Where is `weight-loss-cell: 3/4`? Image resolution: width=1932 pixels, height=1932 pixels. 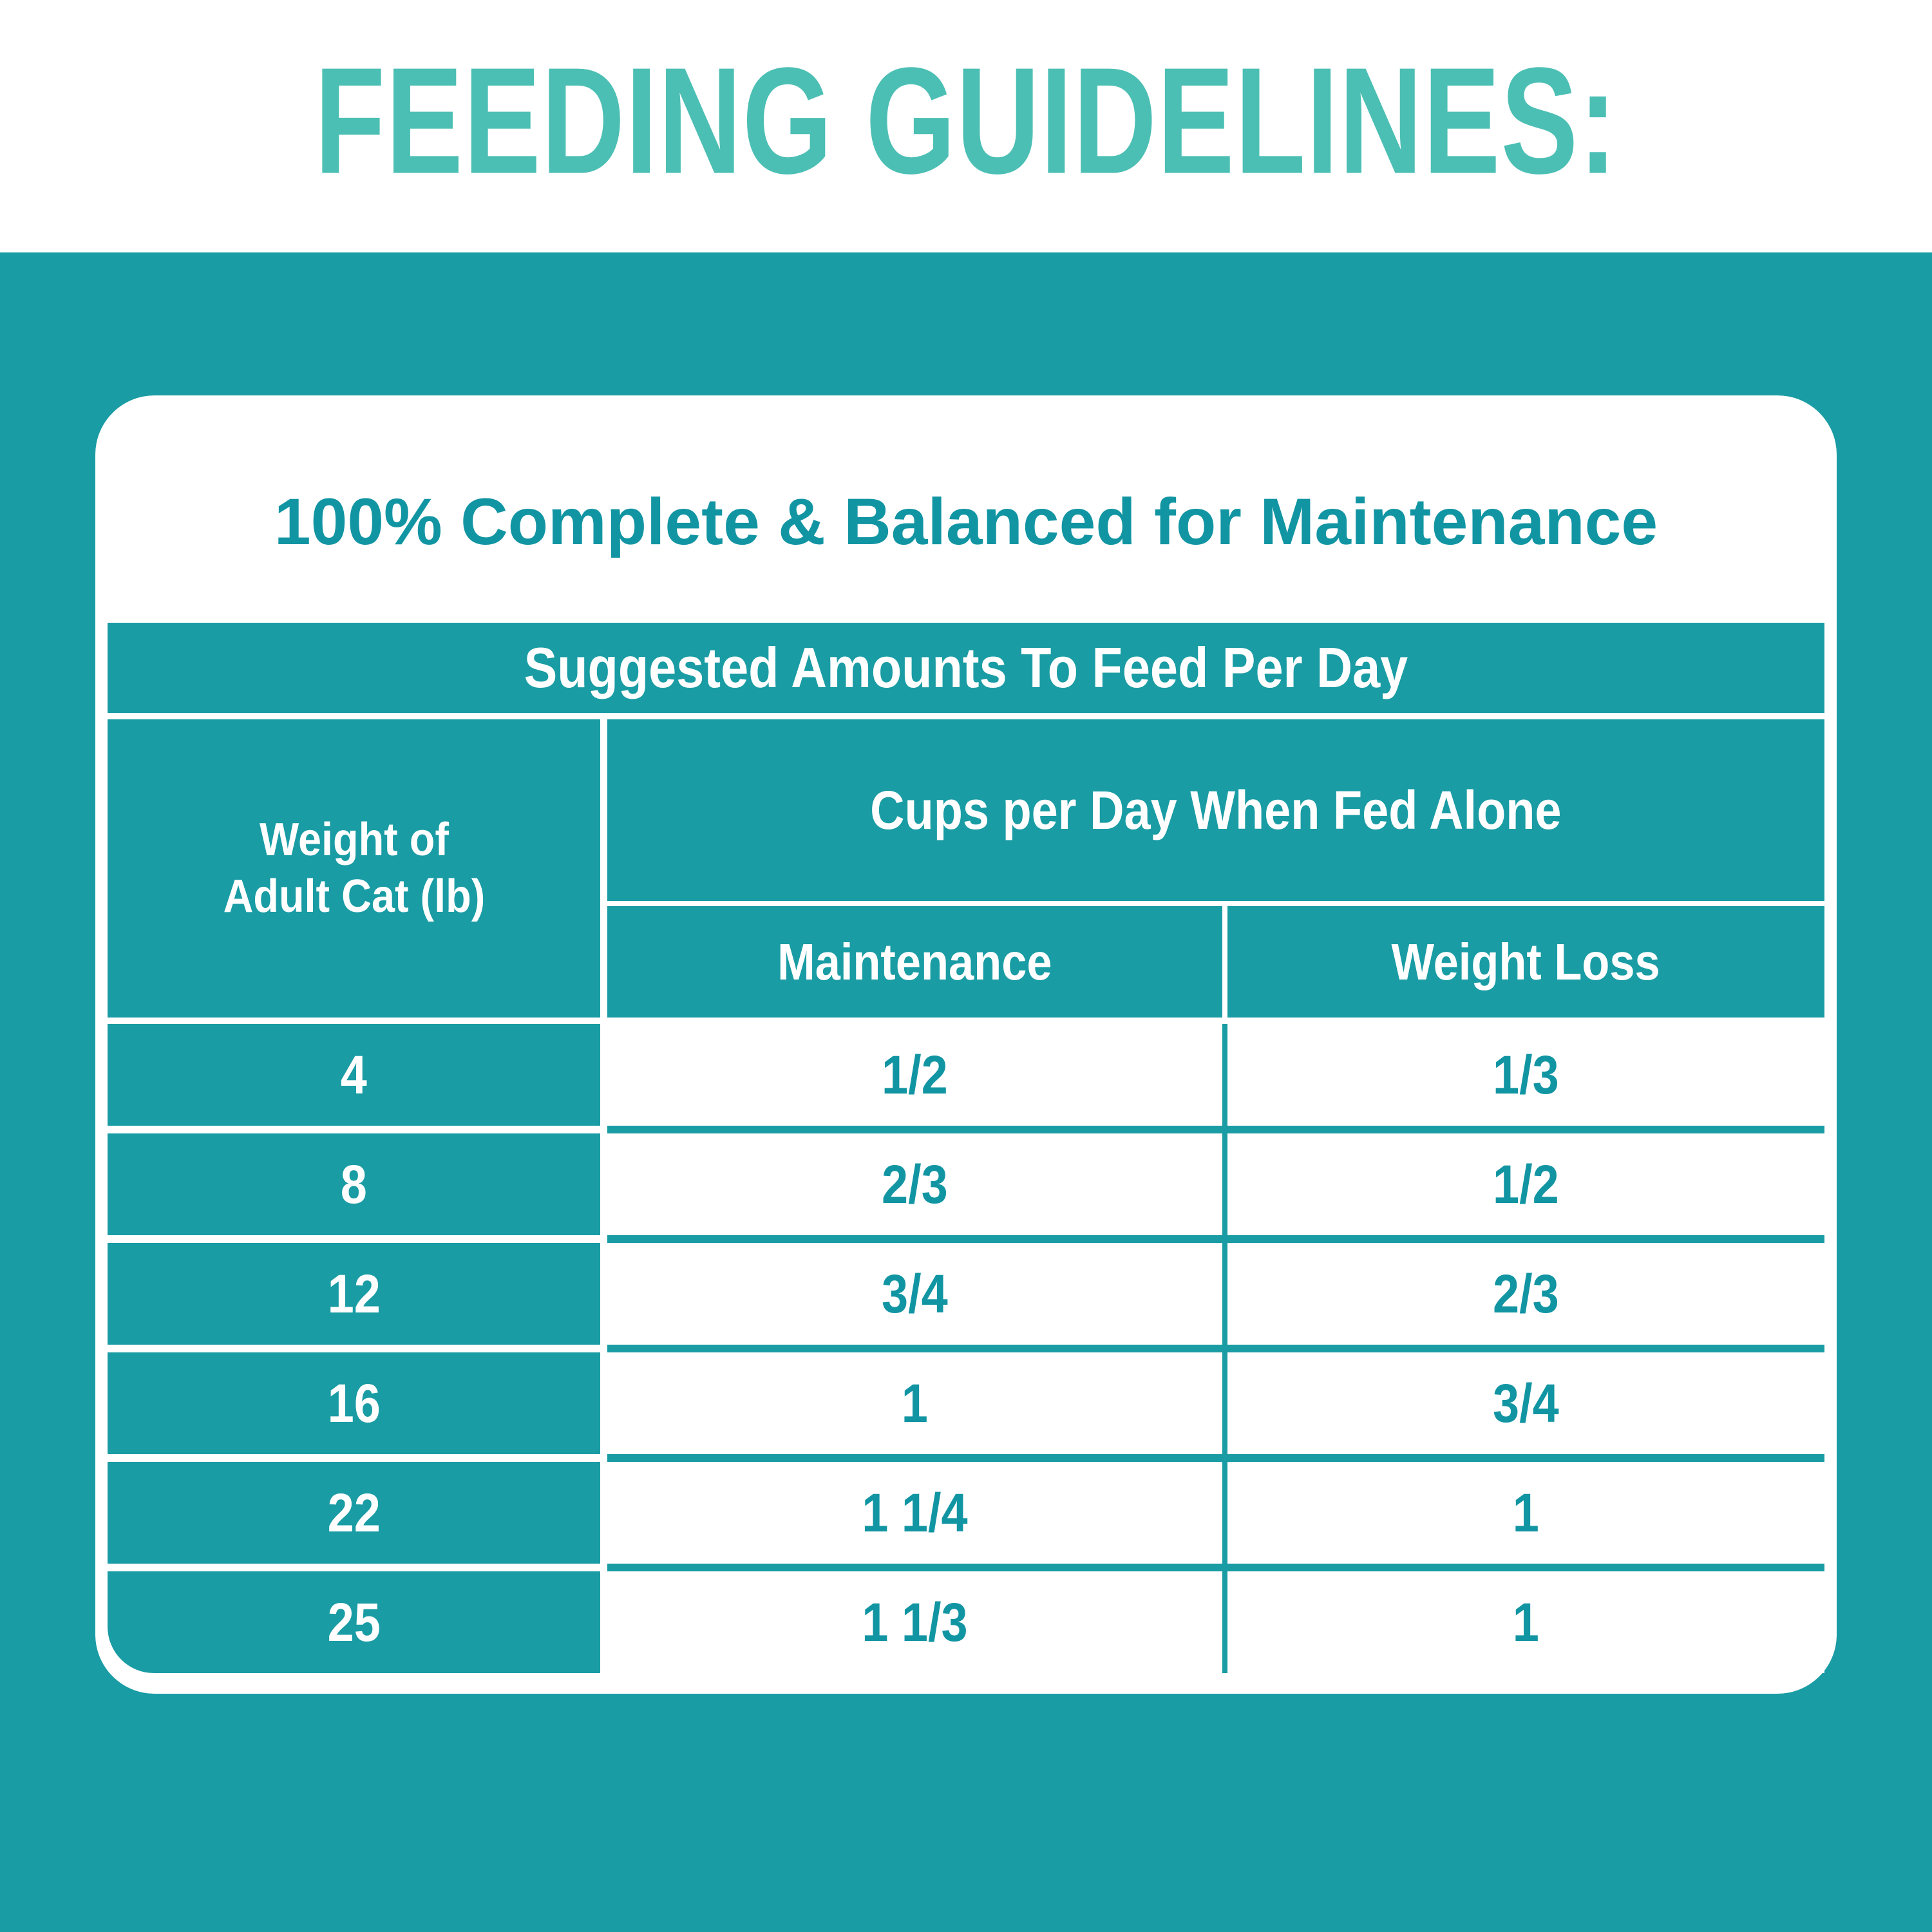 weight-loss-cell: 3/4 is located at coordinates (1525, 1403).